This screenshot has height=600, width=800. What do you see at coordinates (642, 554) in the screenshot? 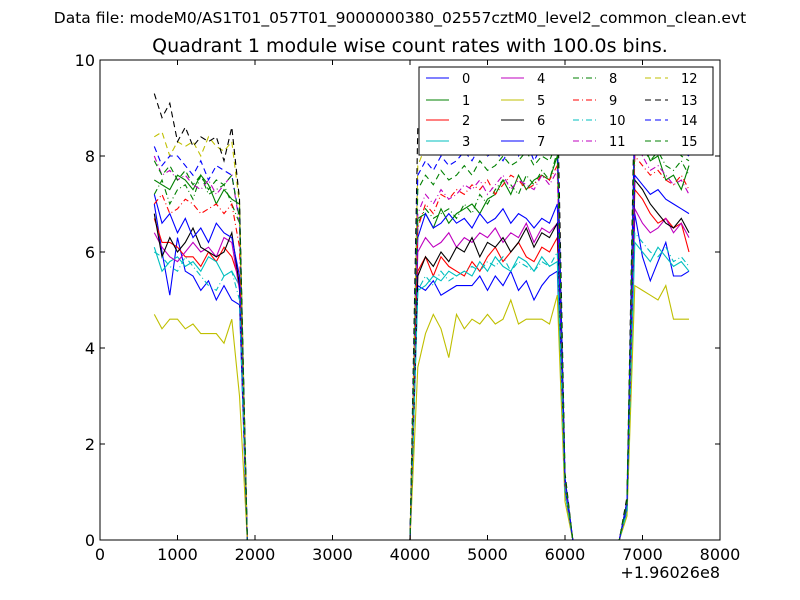
I see `x-tick-label: 7000` at bounding box center [642, 554].